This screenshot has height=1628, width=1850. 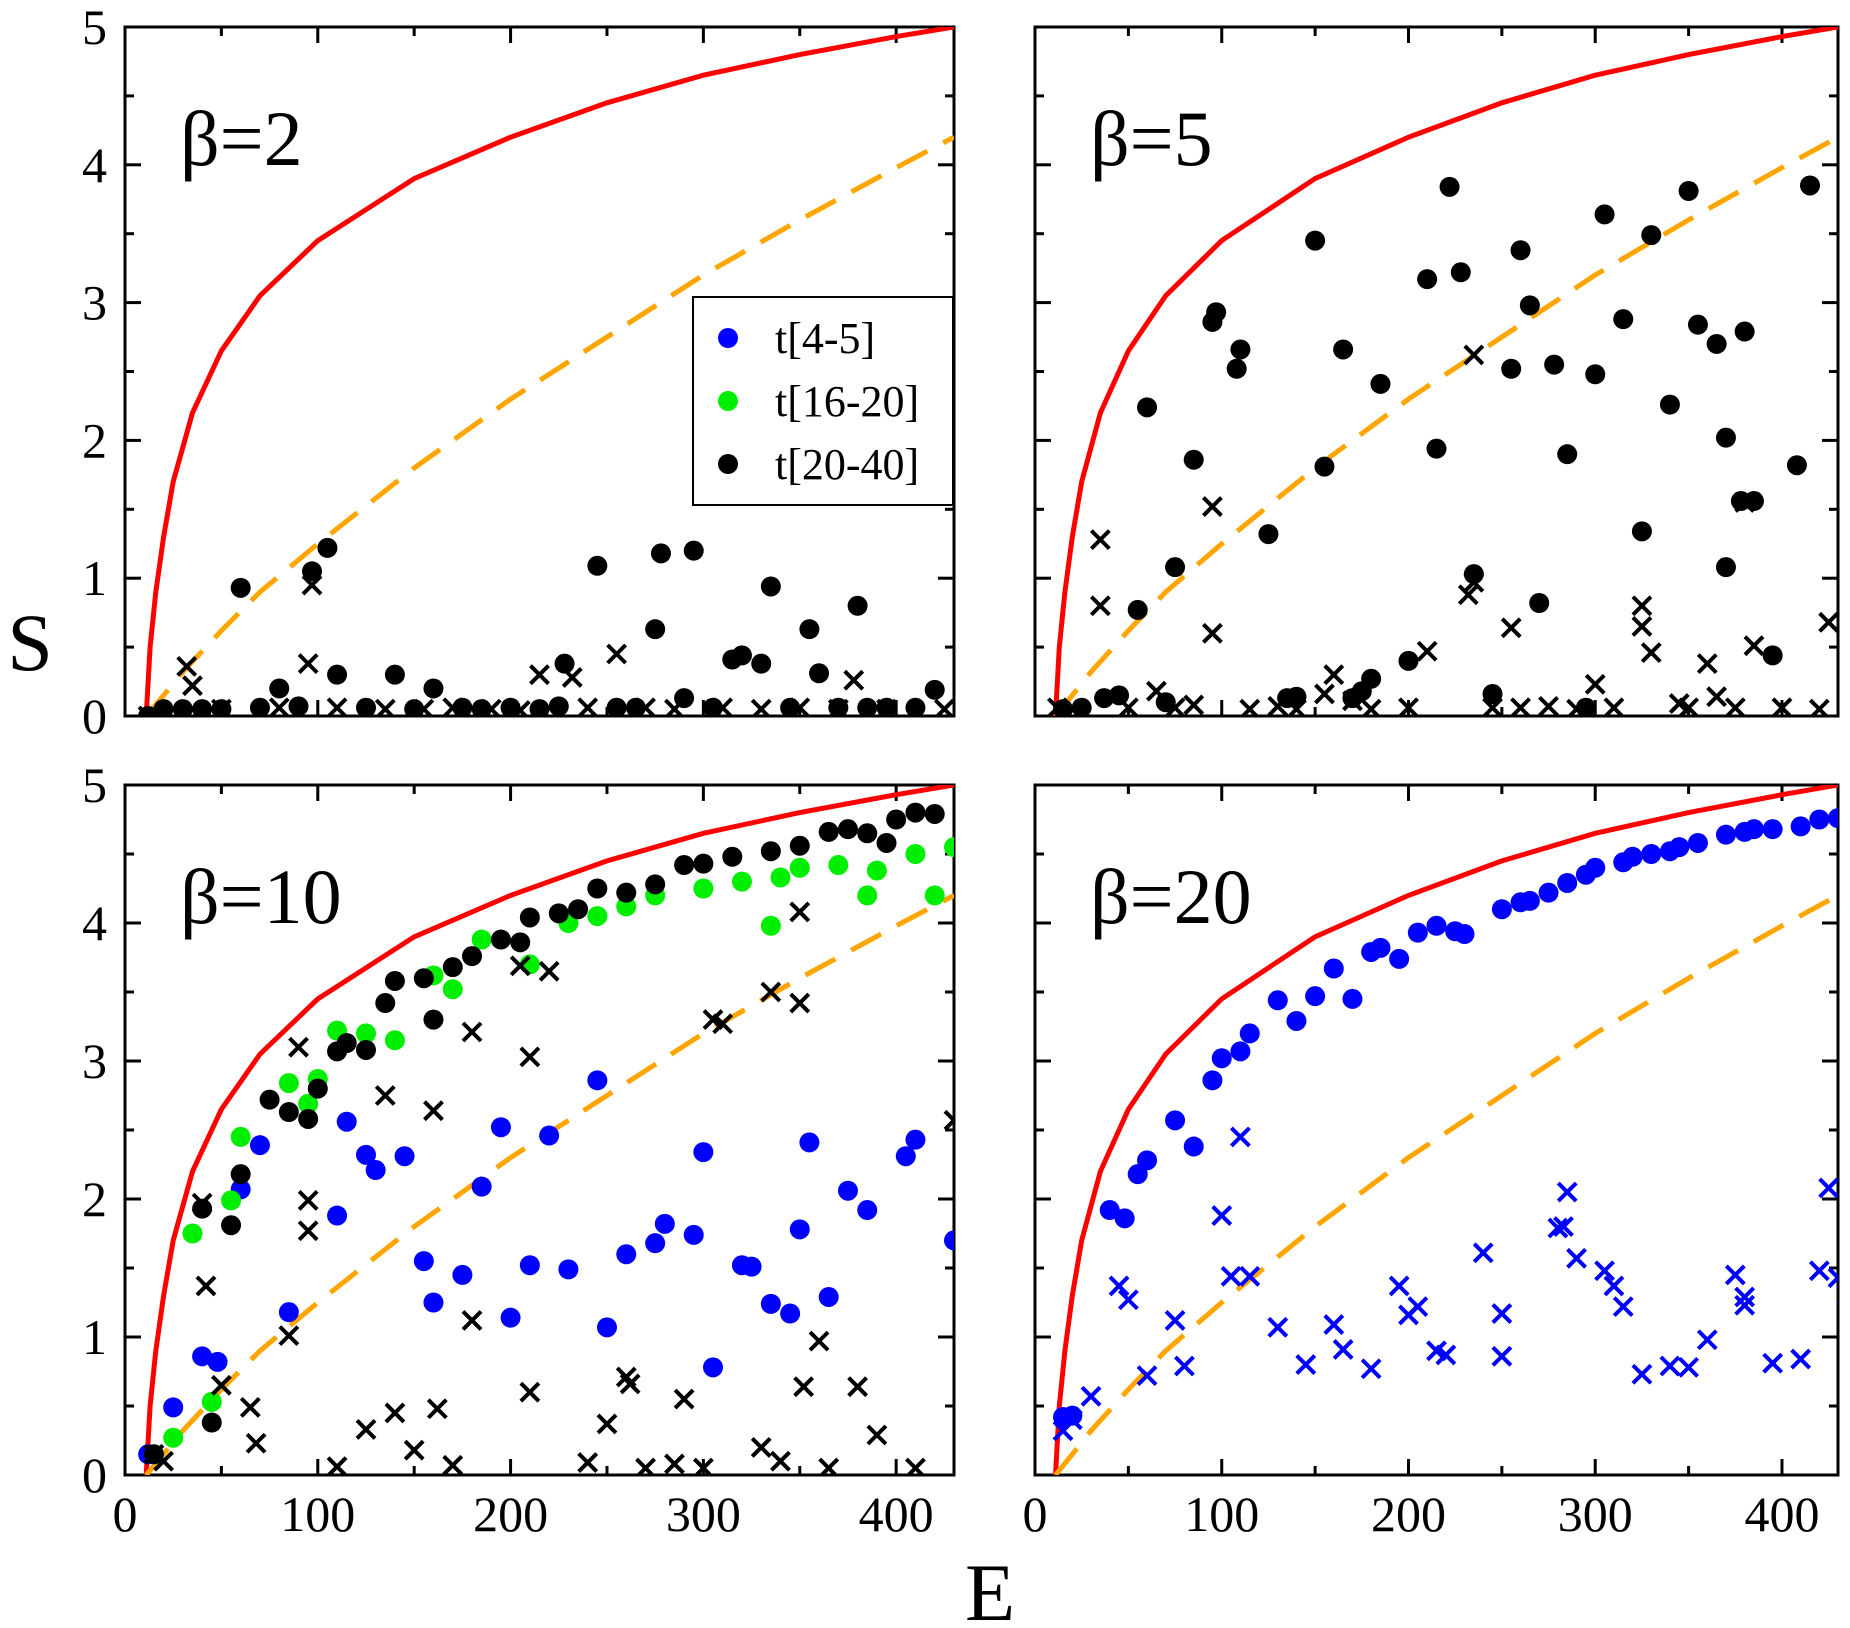 What do you see at coordinates (94, 1061) in the screenshot?
I see `y-tick-label: 3` at bounding box center [94, 1061].